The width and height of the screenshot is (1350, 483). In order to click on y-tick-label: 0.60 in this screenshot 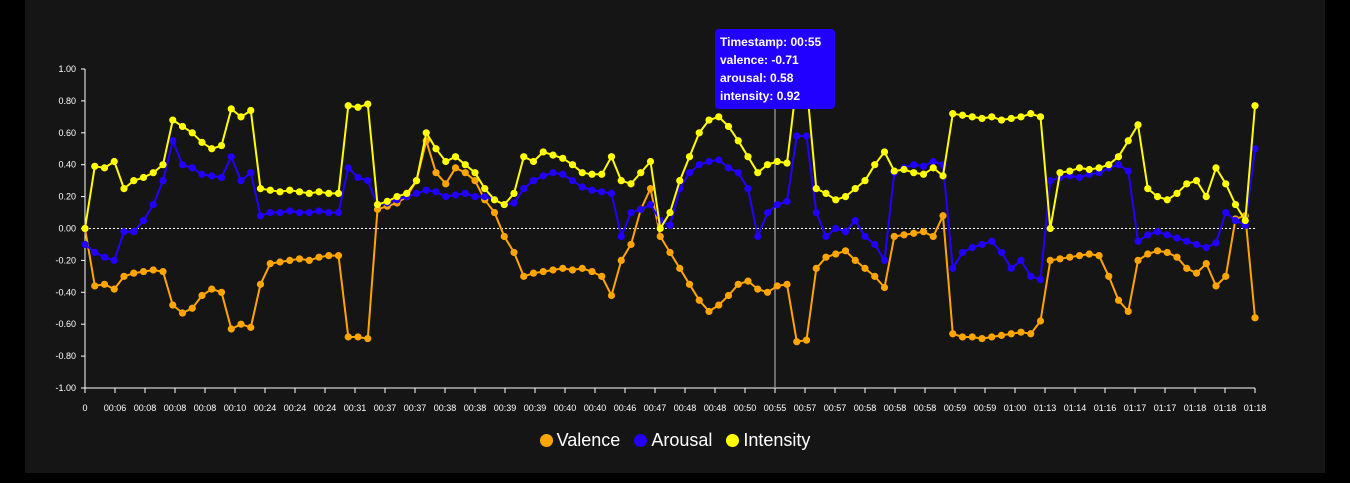, I will do `click(67, 133)`.